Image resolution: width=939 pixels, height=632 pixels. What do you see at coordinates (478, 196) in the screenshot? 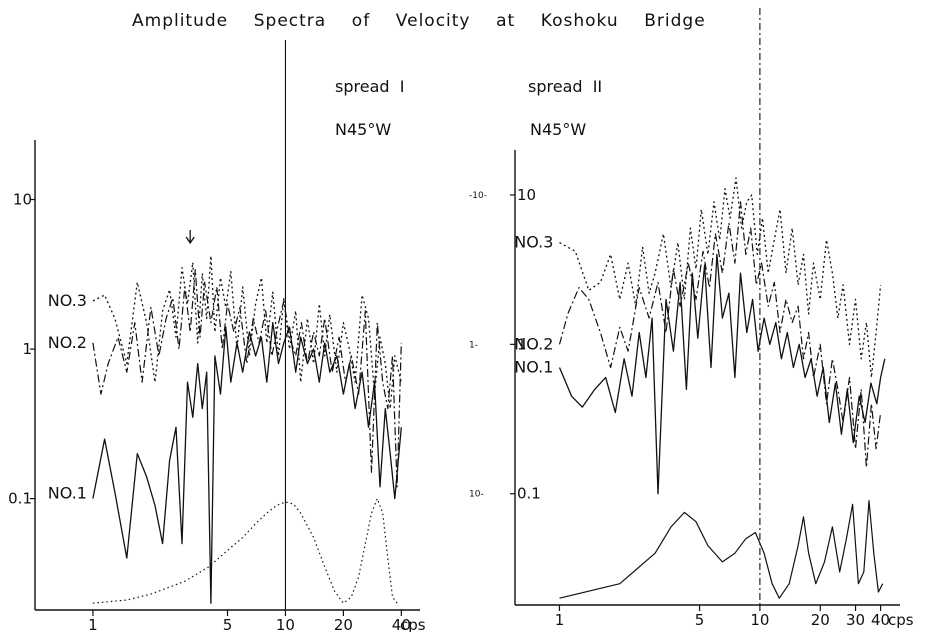
I see `y-side-tick-label: -10-` at bounding box center [478, 196].